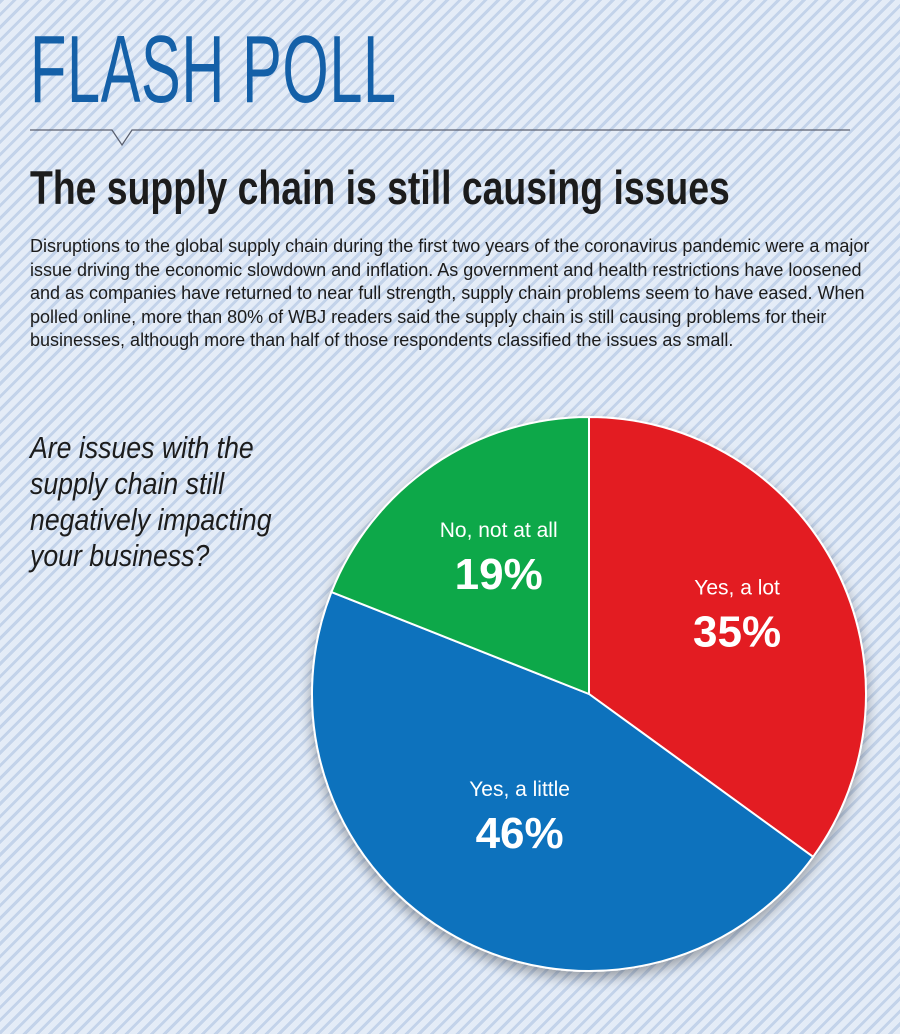  I want to click on pie-slice-no-not-at-all, so click(460, 555).